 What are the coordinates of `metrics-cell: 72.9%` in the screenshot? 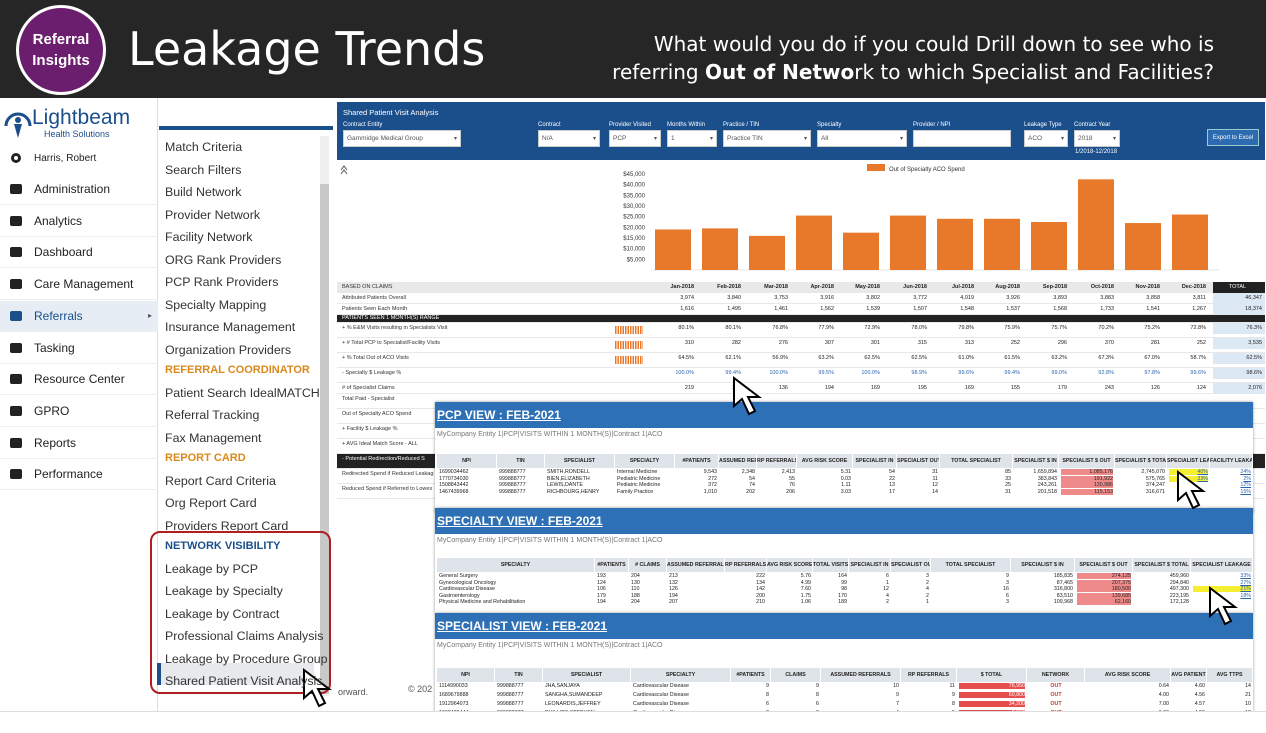 It's located at (872, 328).